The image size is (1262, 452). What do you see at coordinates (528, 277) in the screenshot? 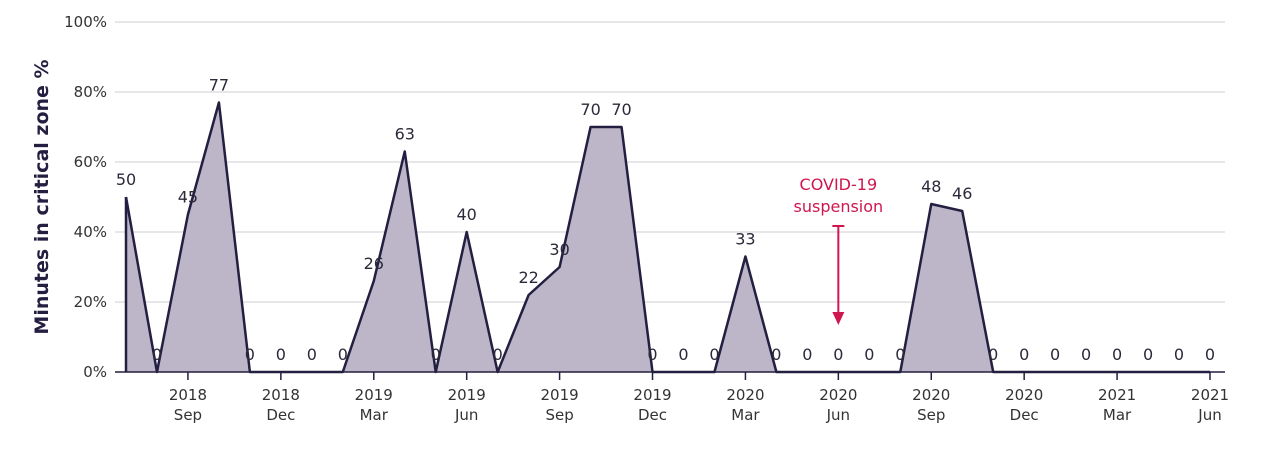
I see `data-label: 22` at bounding box center [528, 277].